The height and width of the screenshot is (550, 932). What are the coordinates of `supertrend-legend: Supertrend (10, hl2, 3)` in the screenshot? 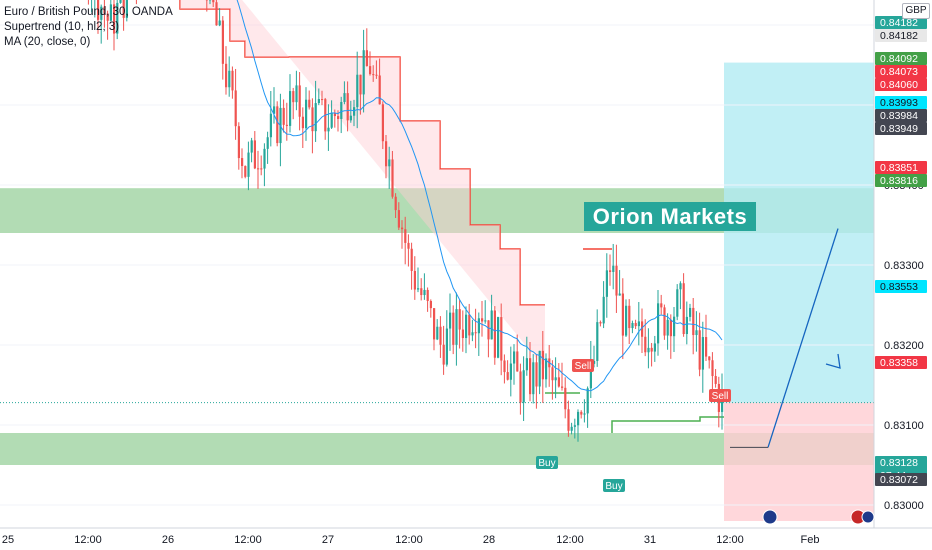 It's located at (62, 27).